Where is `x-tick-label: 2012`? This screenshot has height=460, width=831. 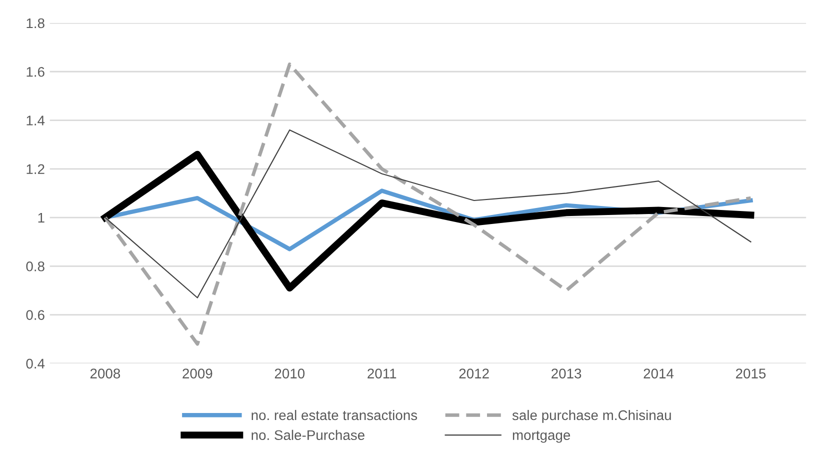 x-tick-label: 2012 is located at coordinates (474, 373).